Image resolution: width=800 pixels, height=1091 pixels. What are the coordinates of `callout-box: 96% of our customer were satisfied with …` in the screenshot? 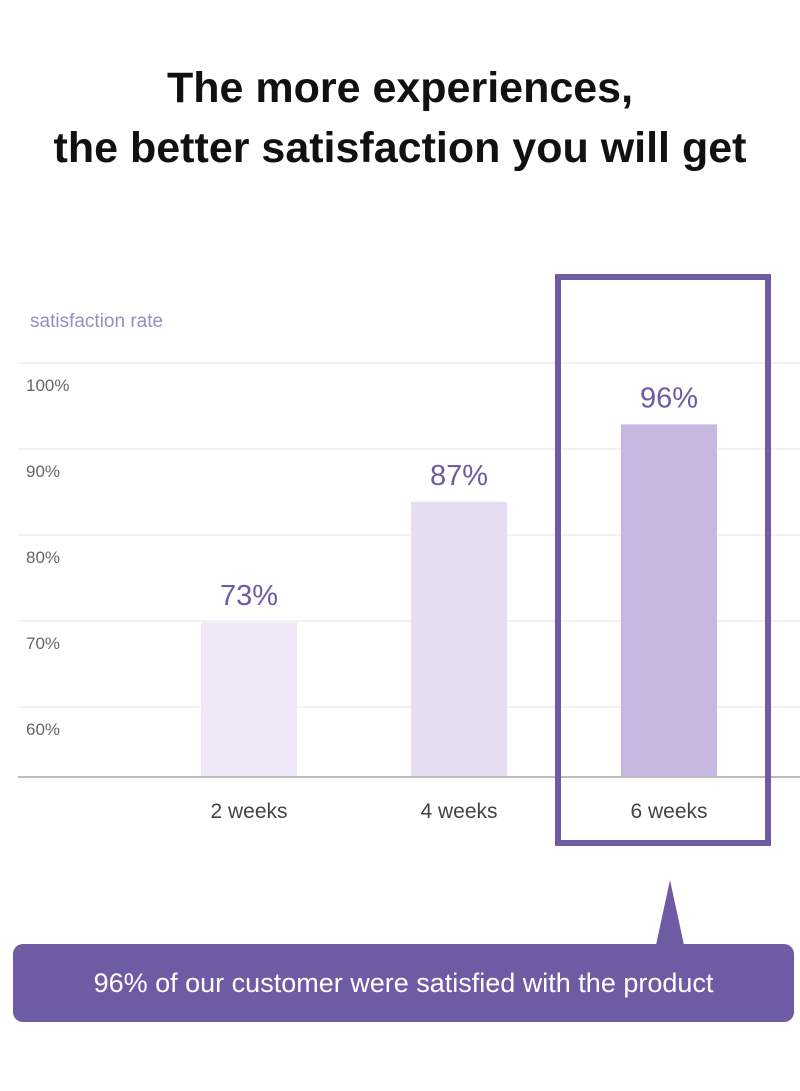 It's located at (403, 983).